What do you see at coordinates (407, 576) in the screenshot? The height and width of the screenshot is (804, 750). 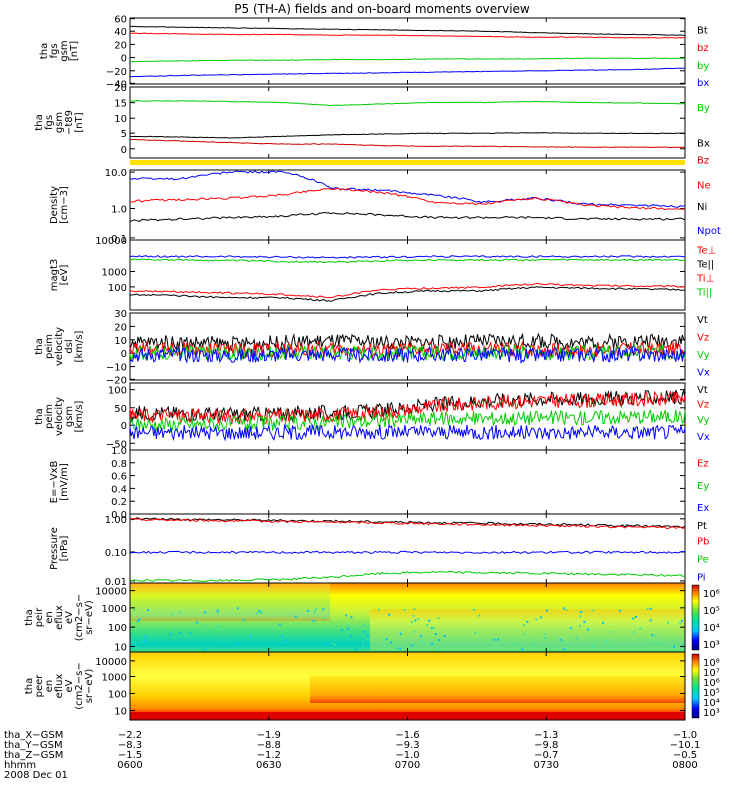 I see `series-Pe` at bounding box center [407, 576].